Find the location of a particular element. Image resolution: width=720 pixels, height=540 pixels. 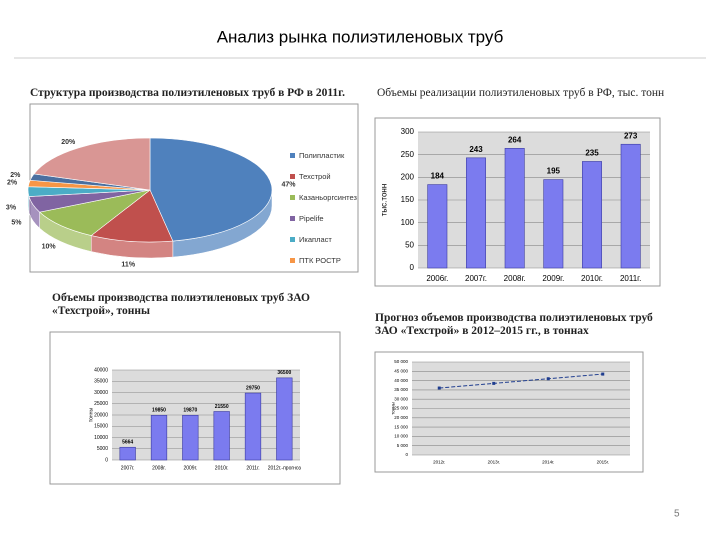

y-axis-label: тыс.тонн is located at coordinates (384, 200).